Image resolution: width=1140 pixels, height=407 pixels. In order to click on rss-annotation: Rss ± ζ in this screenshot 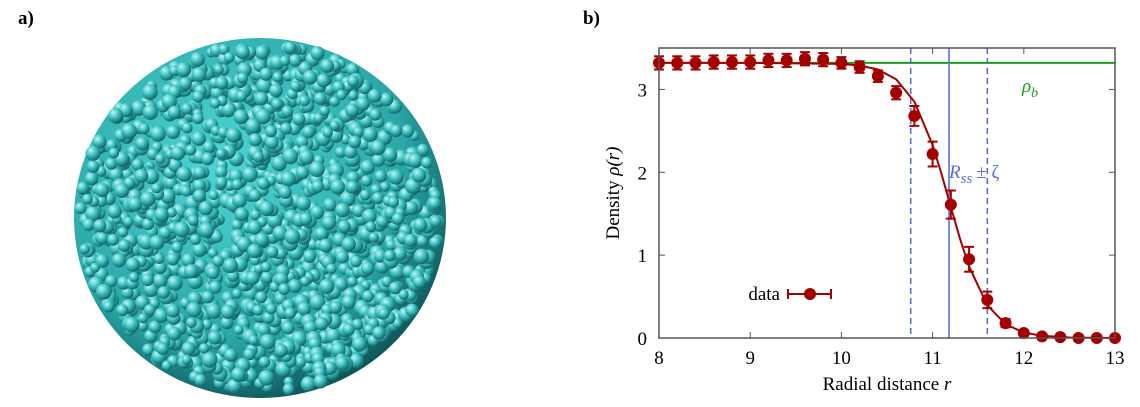, I will do `click(973, 174)`.